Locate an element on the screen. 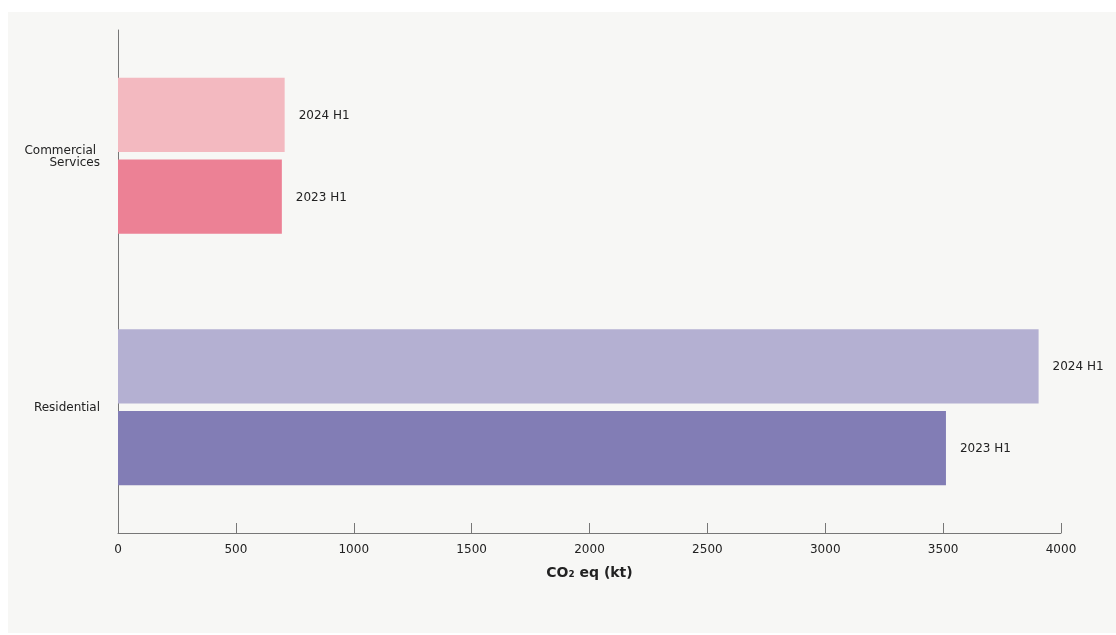  x-tick-label: 4000 is located at coordinates (1061, 549).